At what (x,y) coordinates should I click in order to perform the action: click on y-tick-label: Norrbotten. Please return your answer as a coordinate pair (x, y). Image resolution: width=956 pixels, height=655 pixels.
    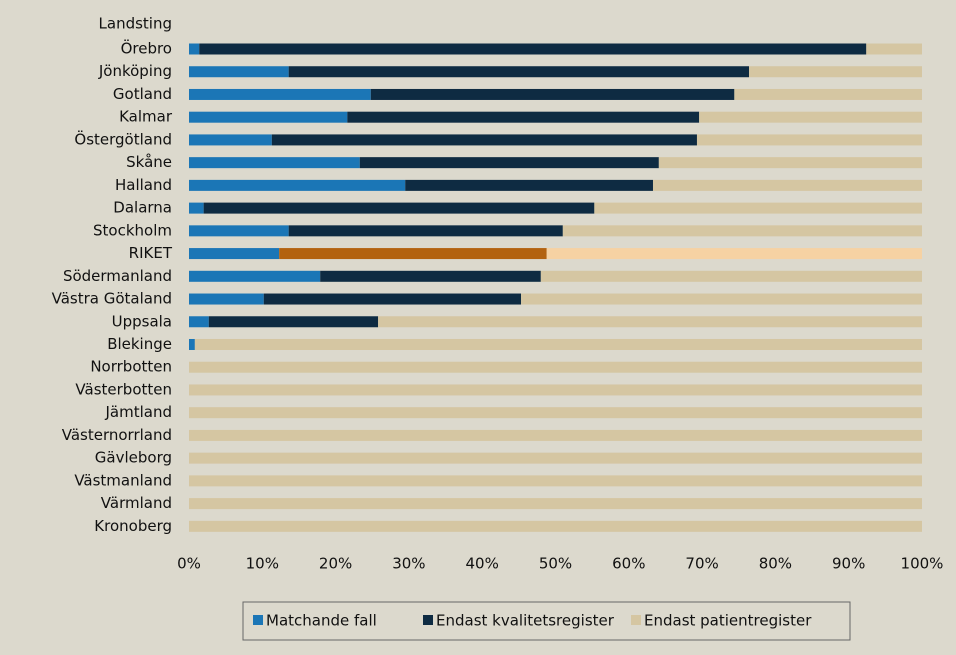
    Looking at the image, I should click on (131, 367).